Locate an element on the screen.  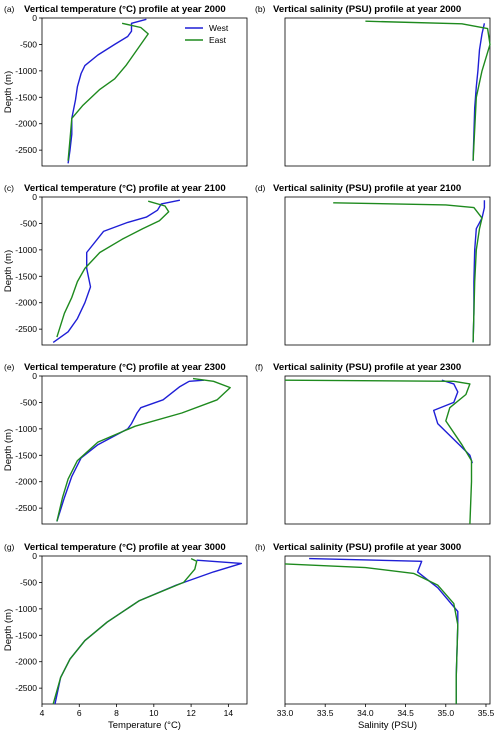
panel-letter: (c) is located at coordinates (9, 188).